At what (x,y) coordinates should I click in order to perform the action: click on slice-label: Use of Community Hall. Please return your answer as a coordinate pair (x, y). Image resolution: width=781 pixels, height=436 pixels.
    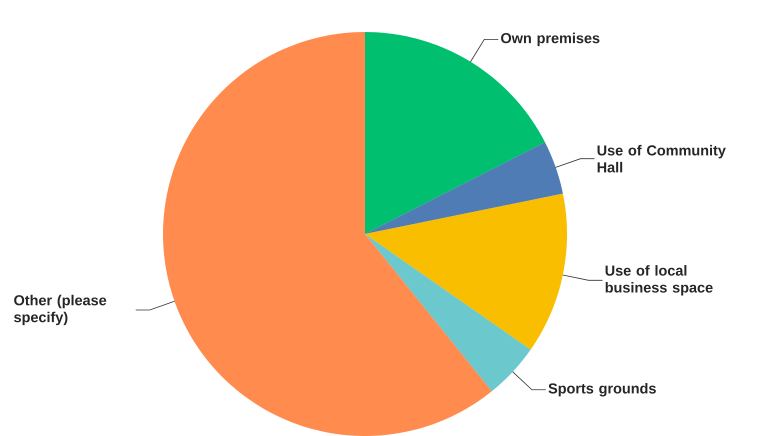
    Looking at the image, I should click on (662, 158).